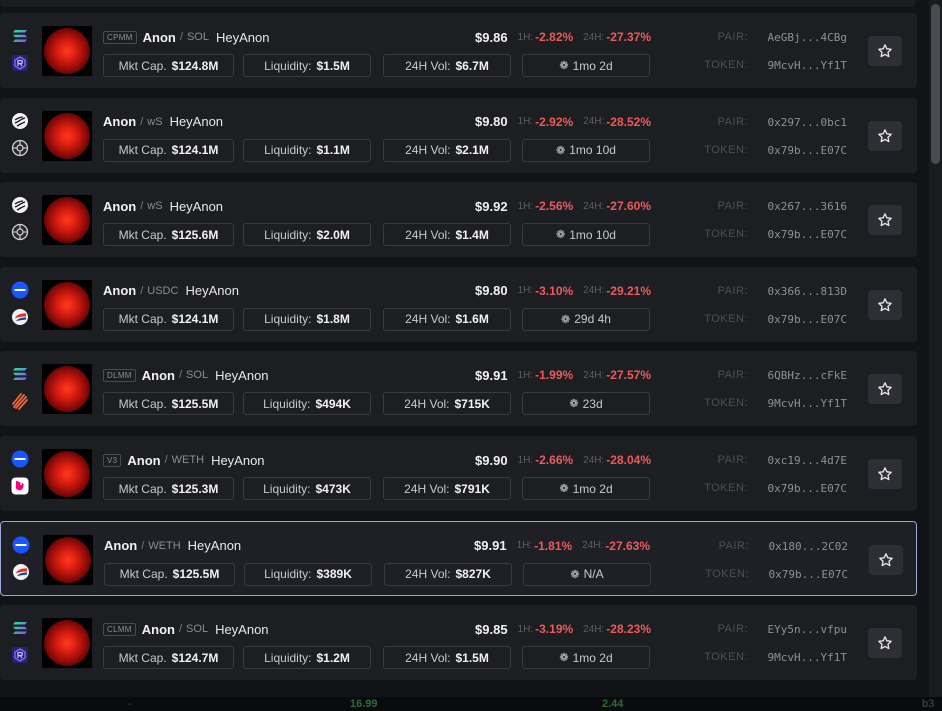 This screenshot has height=711, width=942. What do you see at coordinates (935, 84) in the screenshot?
I see `scrollbar-thumb` at bounding box center [935, 84].